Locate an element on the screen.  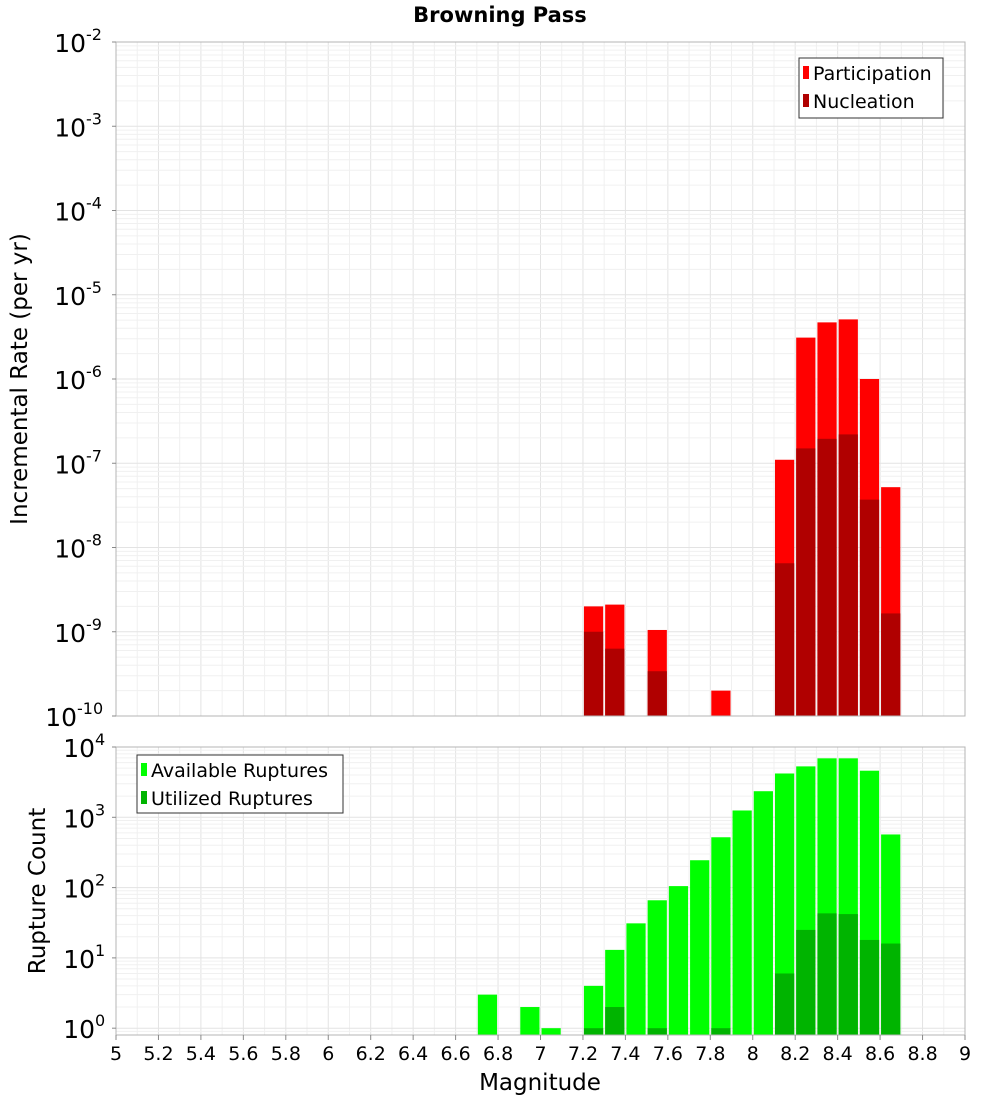
rate-y-tick-exp: -3 is located at coordinates (94, 118).